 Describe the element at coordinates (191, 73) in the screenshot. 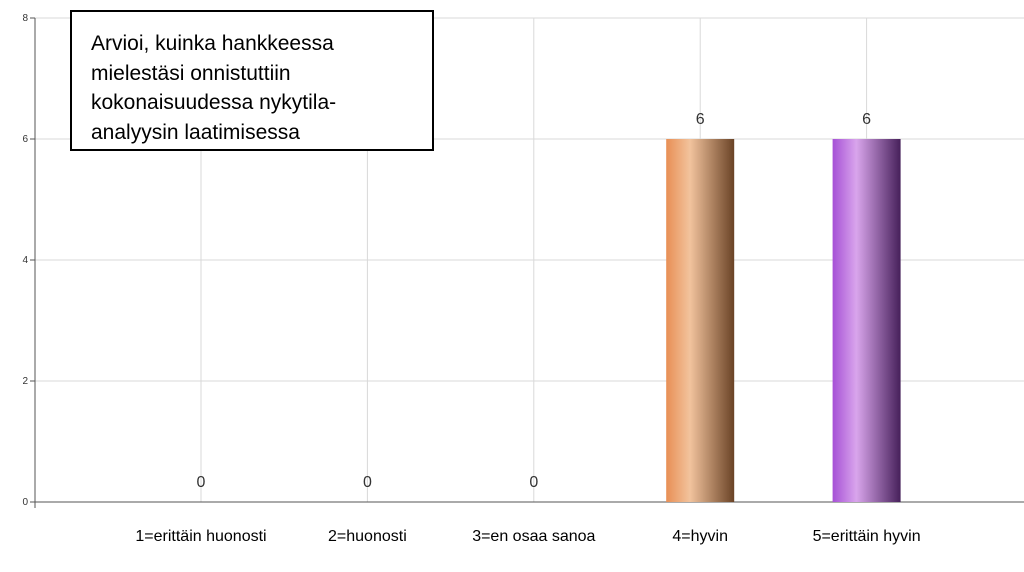

I see `title-line: mielestäsi onnistuttiin` at that location.